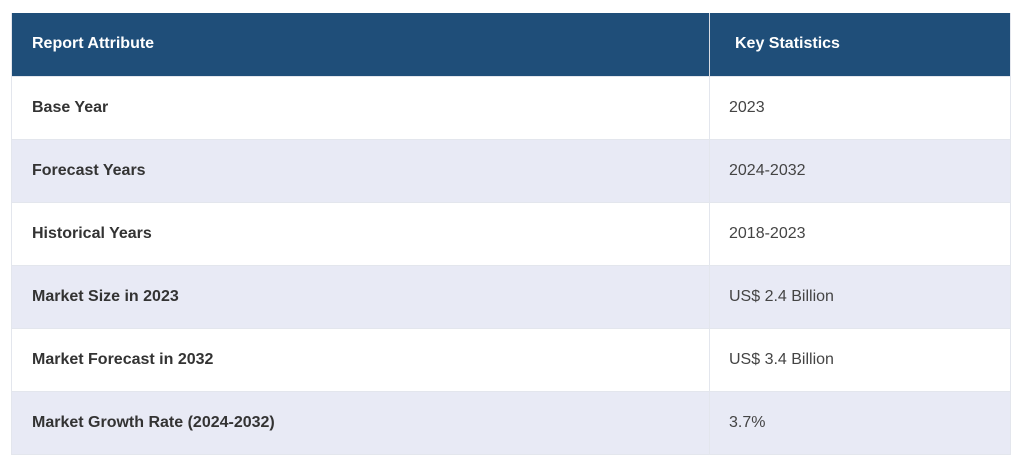 This screenshot has height=463, width=1024. Describe the element at coordinates (360, 107) in the screenshot. I see `row-attribute: Base Year` at that location.